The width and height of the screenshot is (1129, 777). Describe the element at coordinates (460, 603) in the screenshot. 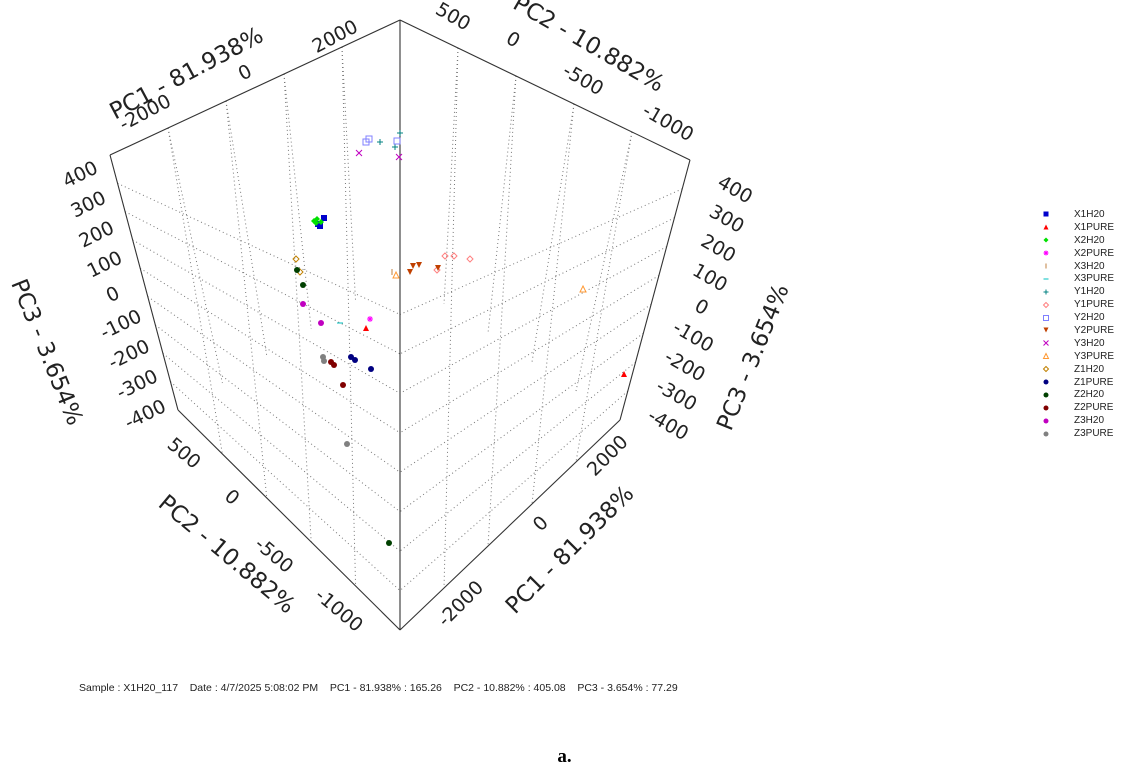

I see `tick-label: -2000` at that location.